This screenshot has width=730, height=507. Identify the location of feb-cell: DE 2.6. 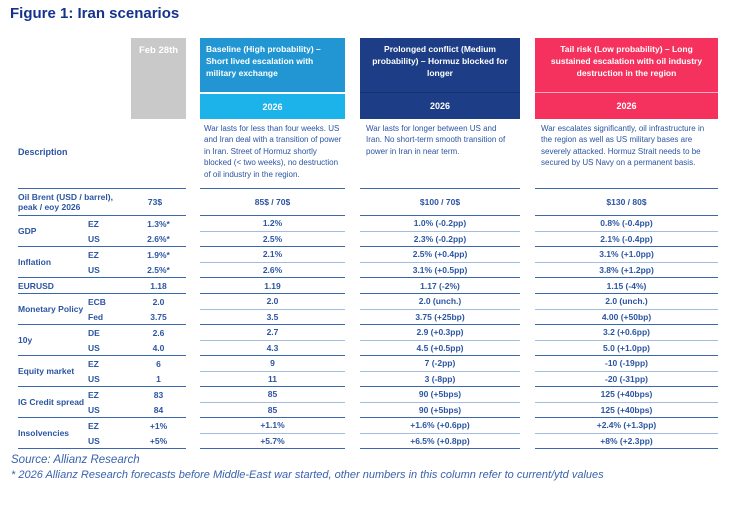
(137, 332).